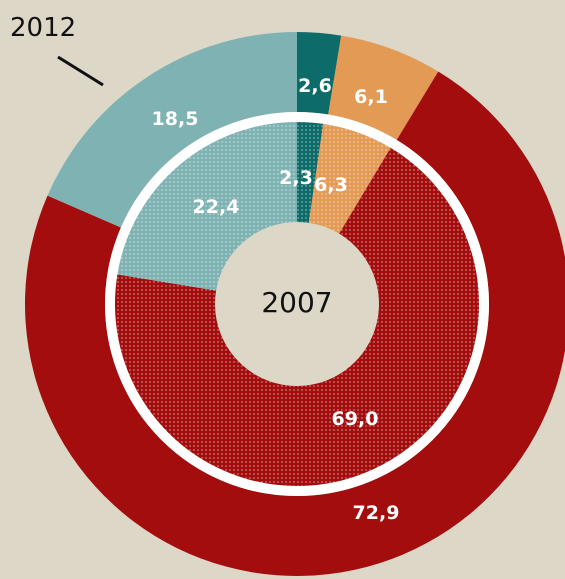  Describe the element at coordinates (371, 97) in the screenshot. I see `value-label-2012-1: 6,1` at that location.